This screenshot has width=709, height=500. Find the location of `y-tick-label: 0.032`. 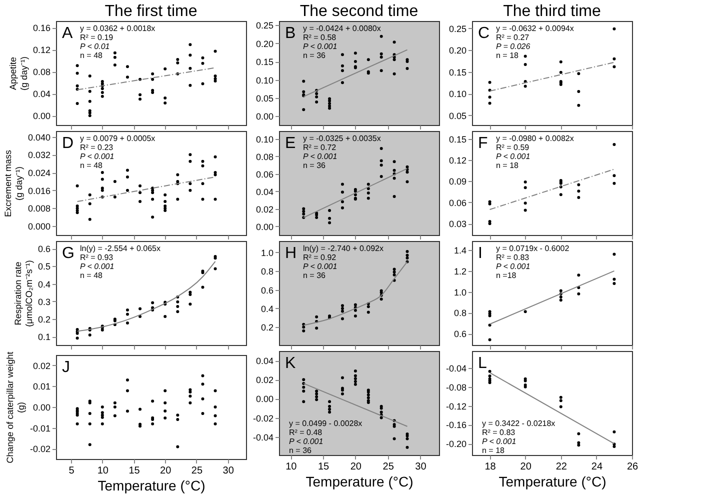

y-tick-label: 0.032 is located at coordinates (39, 155).